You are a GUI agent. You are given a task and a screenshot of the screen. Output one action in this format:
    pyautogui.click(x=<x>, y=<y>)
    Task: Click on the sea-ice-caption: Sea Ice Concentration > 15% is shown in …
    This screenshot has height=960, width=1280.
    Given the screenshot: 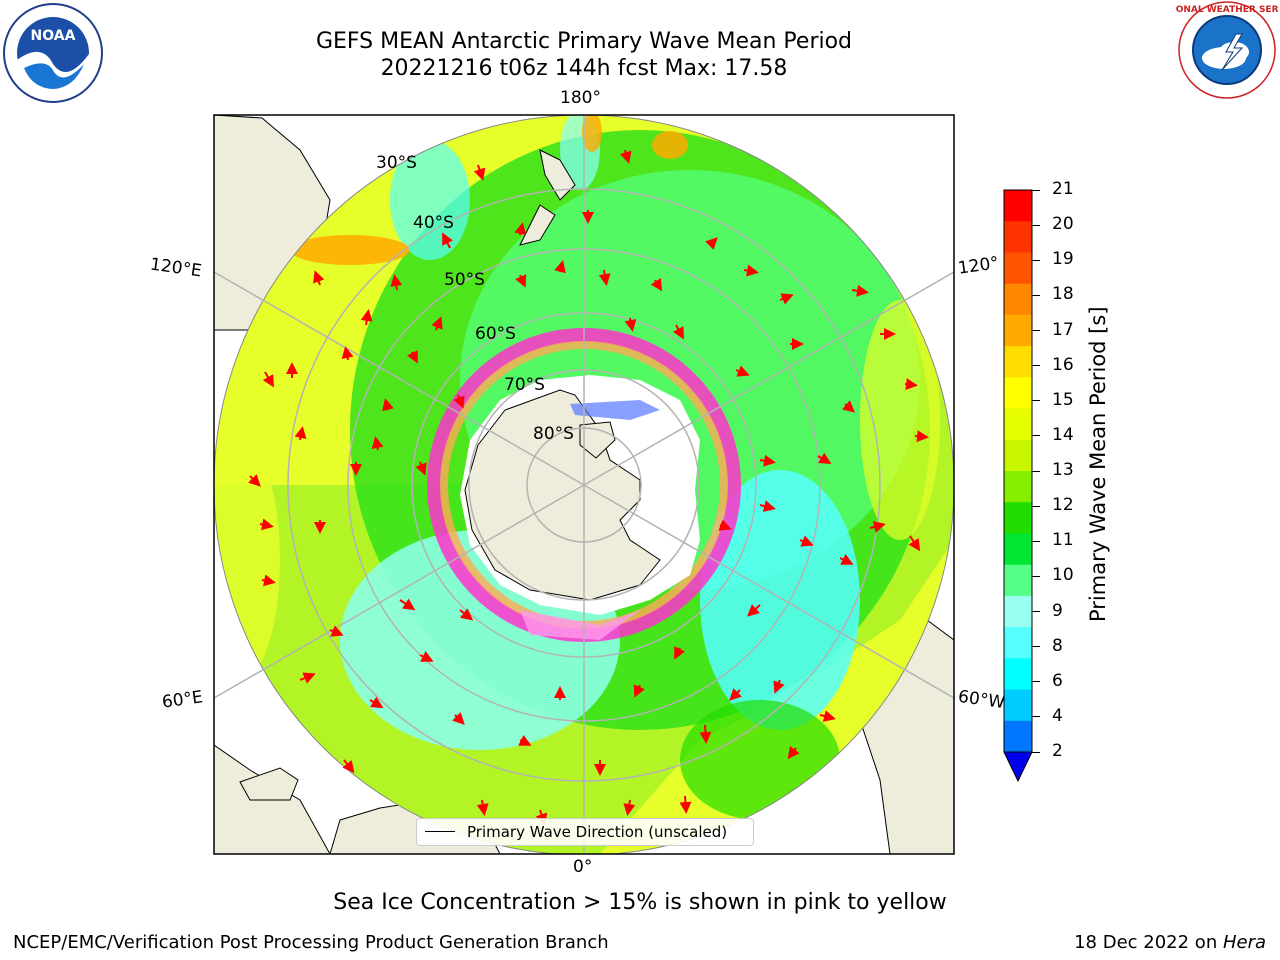 What is the action you would take?
    pyautogui.click(x=640, y=902)
    